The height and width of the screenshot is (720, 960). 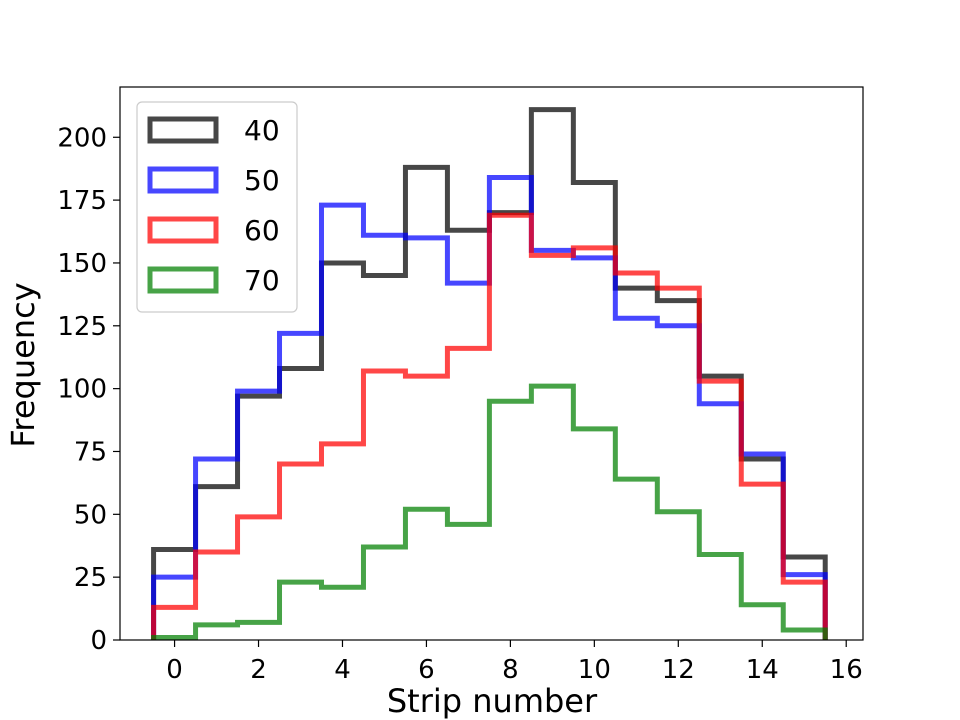 I want to click on x-tick-label: 8, so click(x=510, y=670).